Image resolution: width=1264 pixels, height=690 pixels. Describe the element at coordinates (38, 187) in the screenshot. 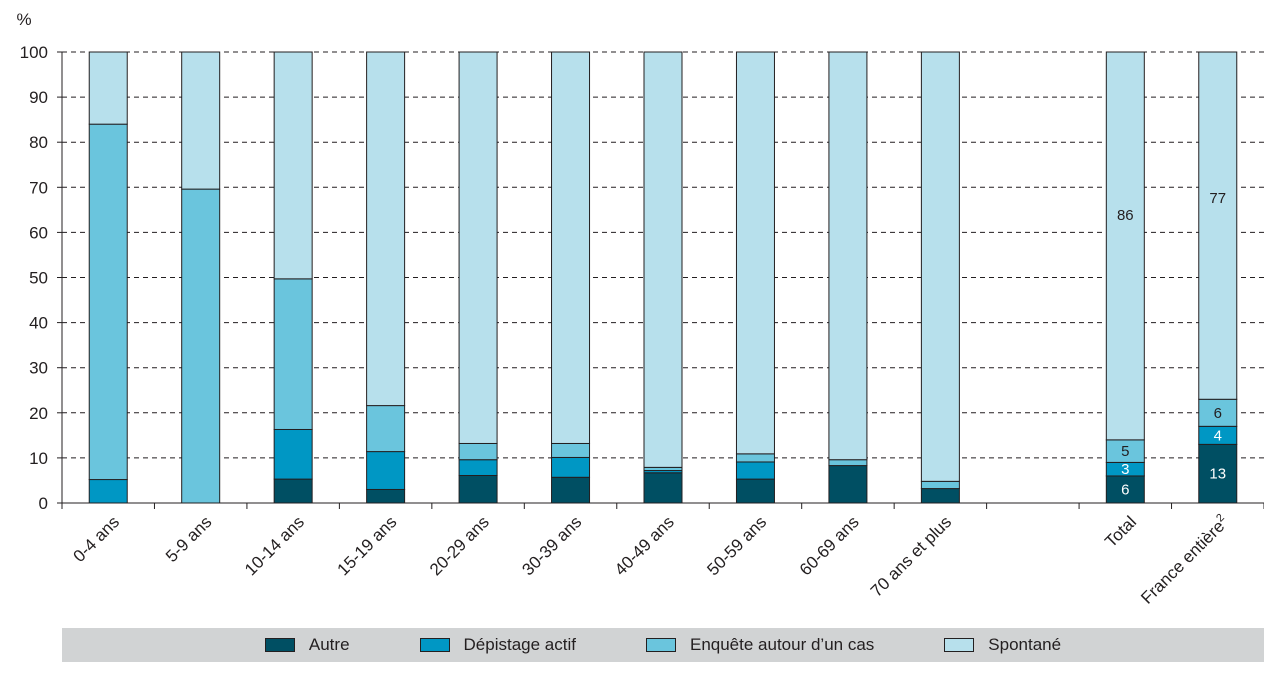

I see `y-tick-label-70: 70` at that location.